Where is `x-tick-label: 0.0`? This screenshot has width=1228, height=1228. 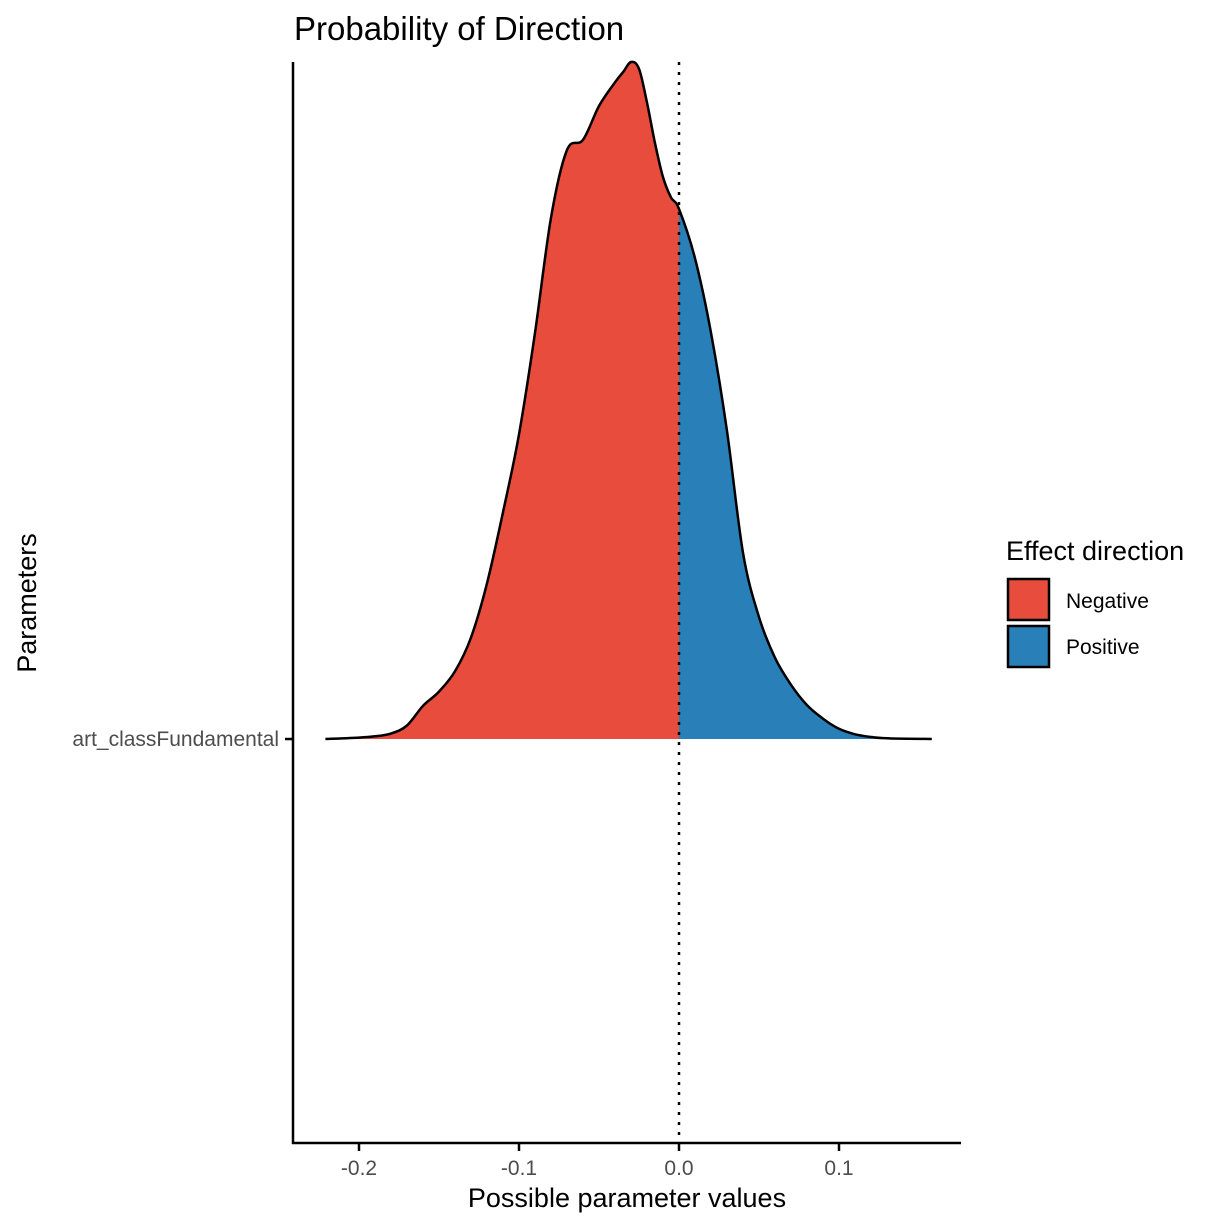 x-tick-label: 0.0 is located at coordinates (678, 1168).